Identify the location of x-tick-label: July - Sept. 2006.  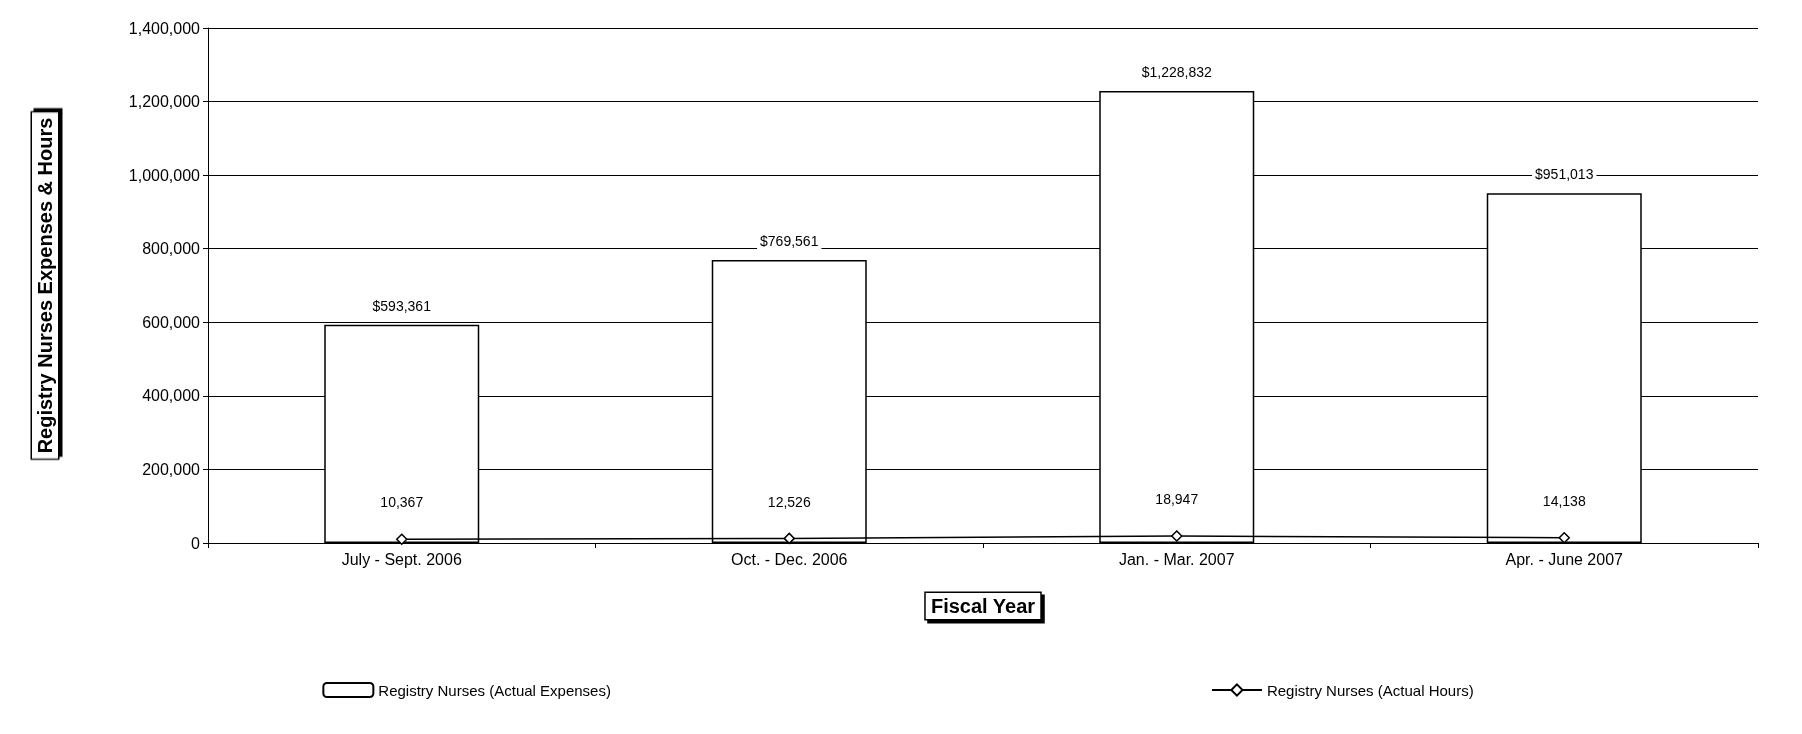
(401, 559).